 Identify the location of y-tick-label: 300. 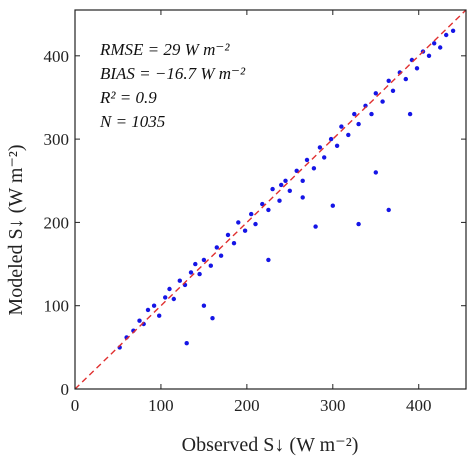
(57, 139).